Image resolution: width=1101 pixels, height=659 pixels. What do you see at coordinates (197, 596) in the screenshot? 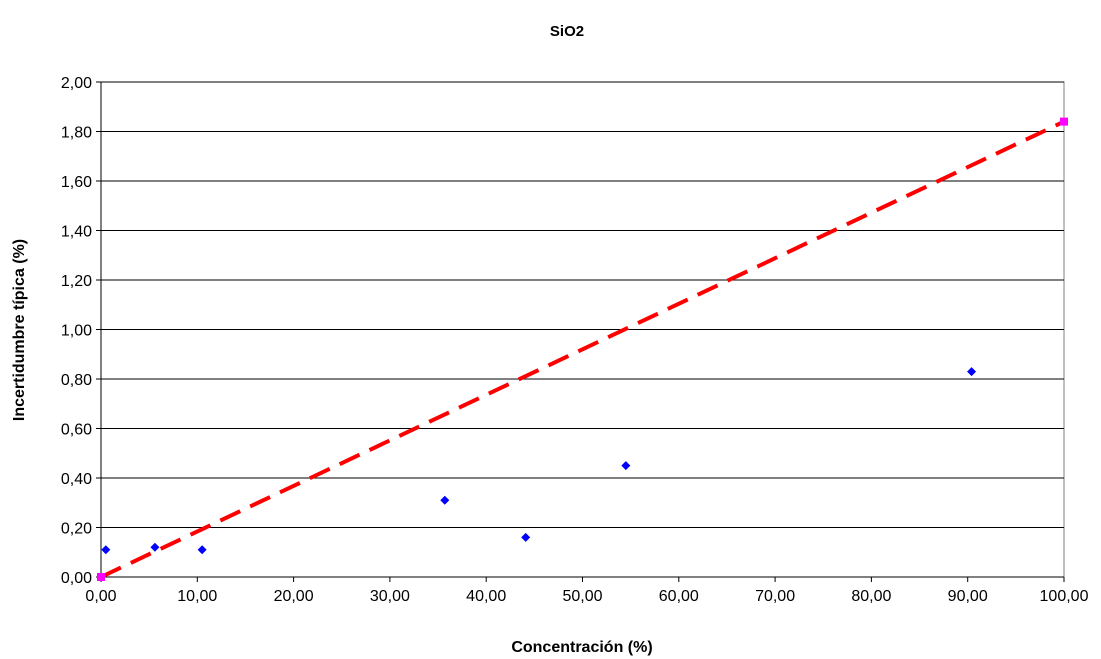
I see `x-tick-label: 10,00` at bounding box center [197, 596].